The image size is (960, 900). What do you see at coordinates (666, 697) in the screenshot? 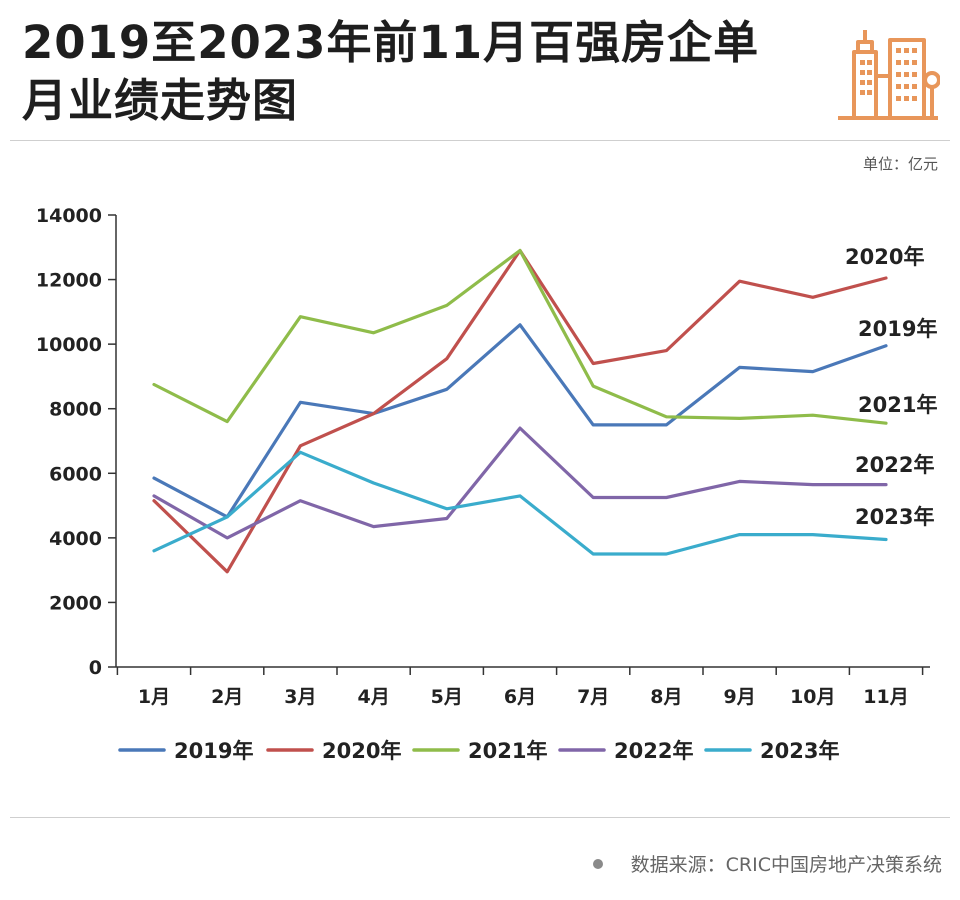
I see `x-tick-label: 8月` at bounding box center [666, 697].